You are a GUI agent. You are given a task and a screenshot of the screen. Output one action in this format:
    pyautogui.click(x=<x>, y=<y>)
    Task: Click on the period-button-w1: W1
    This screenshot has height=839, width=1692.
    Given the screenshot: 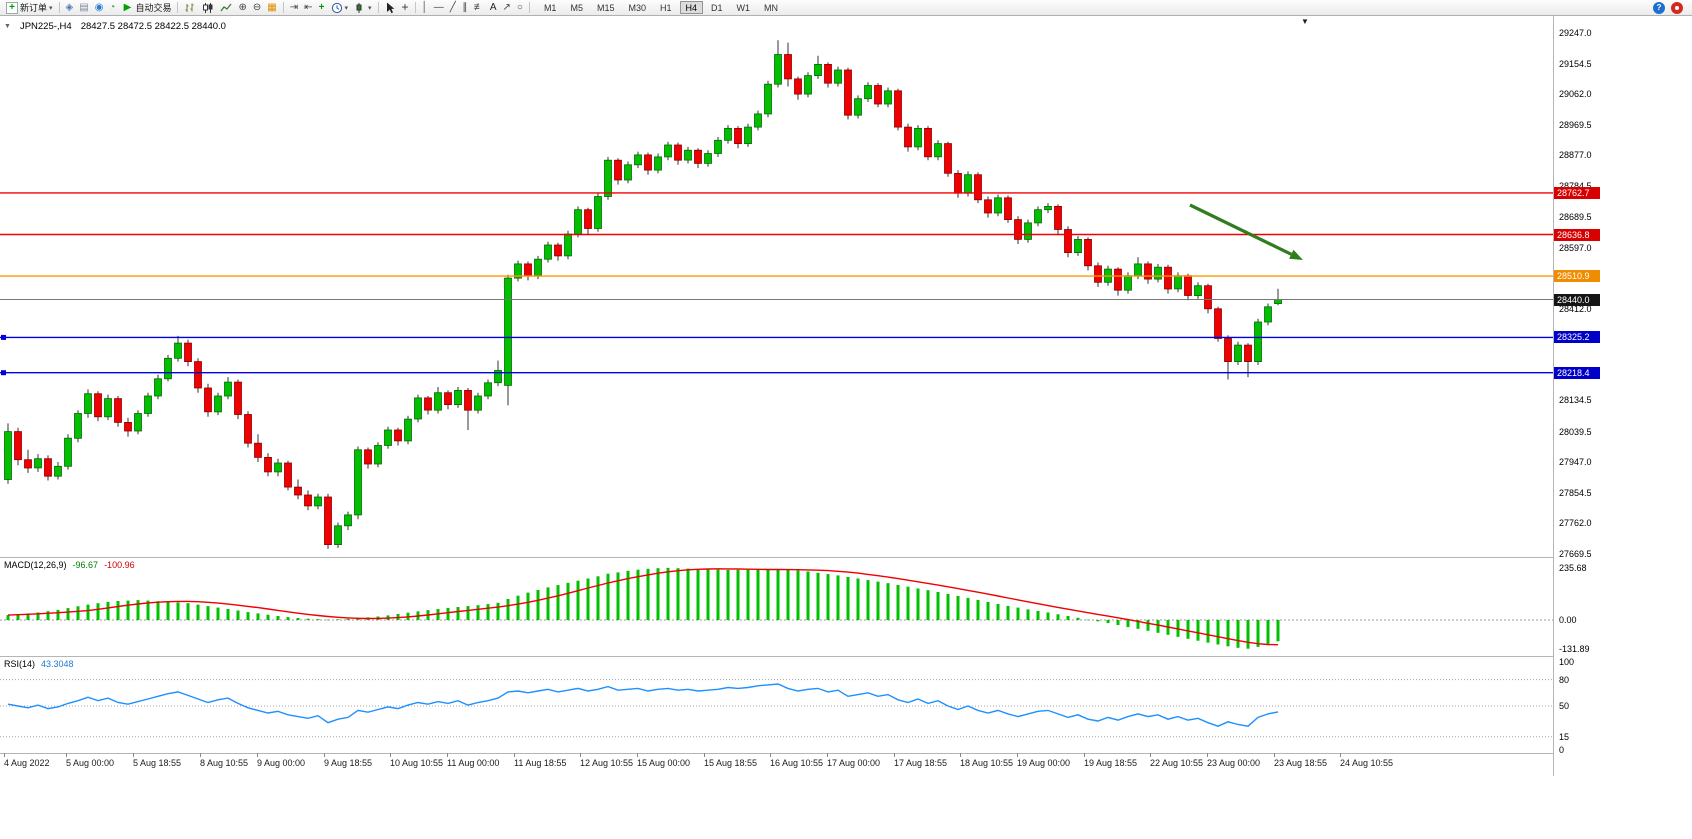 What is the action you would take?
    pyautogui.click(x=743, y=8)
    